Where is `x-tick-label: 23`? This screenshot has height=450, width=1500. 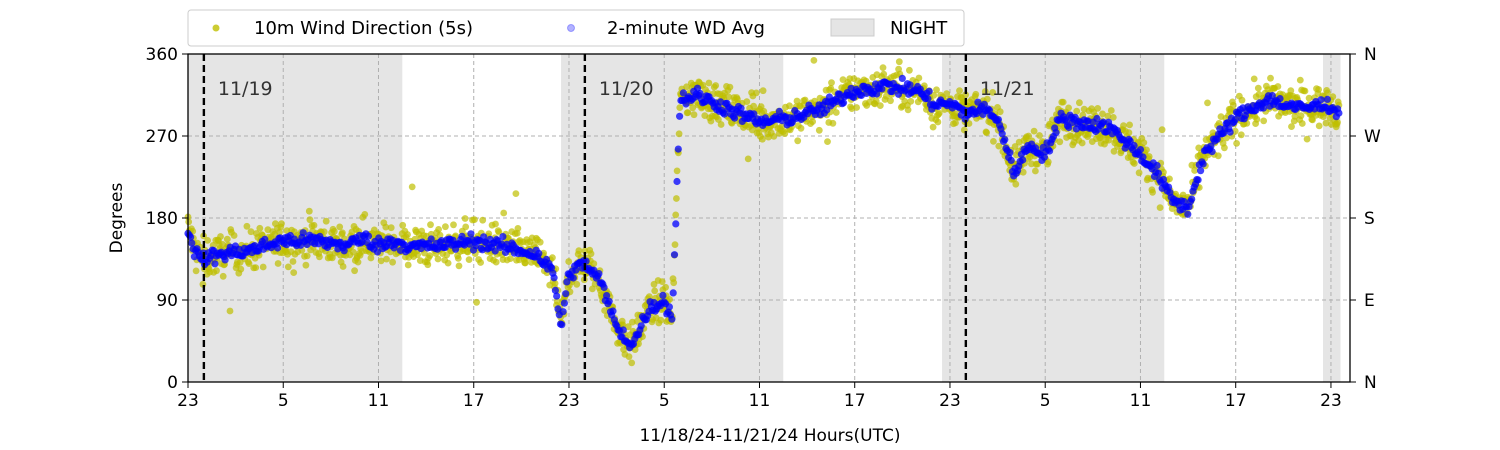 x-tick-label: 23 is located at coordinates (188, 401).